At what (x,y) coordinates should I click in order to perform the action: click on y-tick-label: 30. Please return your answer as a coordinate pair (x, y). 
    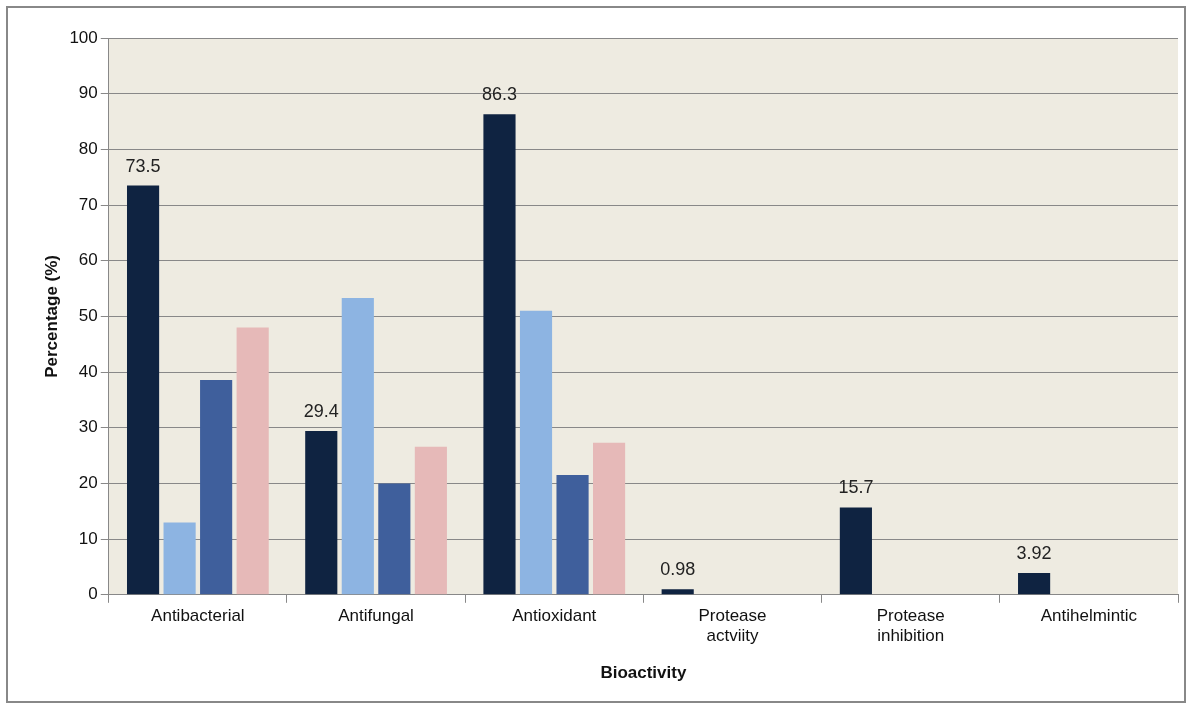
    Looking at the image, I should click on (88, 427).